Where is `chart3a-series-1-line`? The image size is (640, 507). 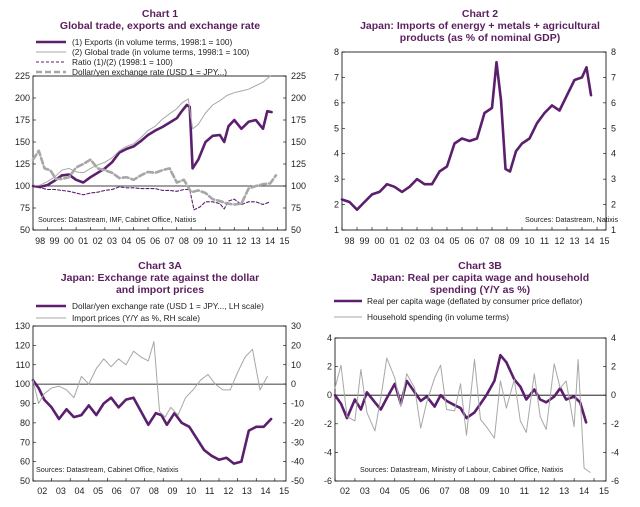
chart3a-series-1-line is located at coordinates (150, 379).